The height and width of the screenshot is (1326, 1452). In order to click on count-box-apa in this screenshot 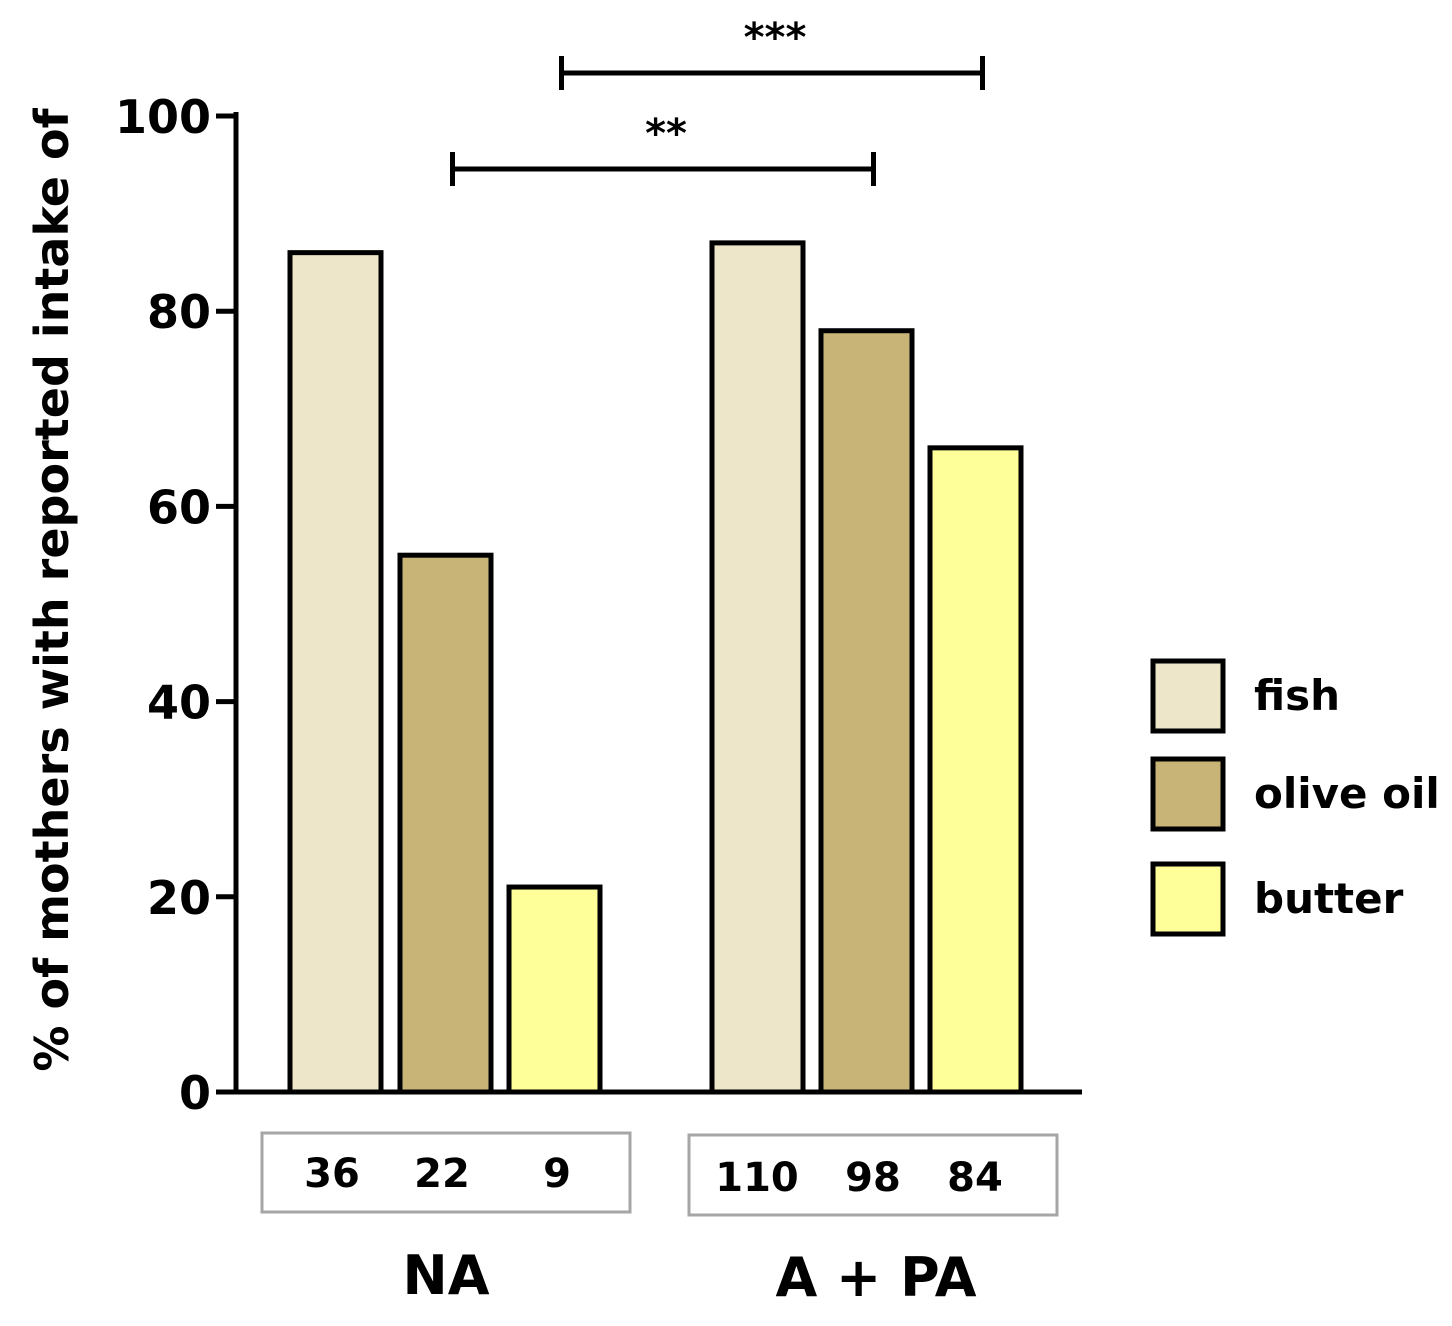, I will do `click(873, 1175)`.